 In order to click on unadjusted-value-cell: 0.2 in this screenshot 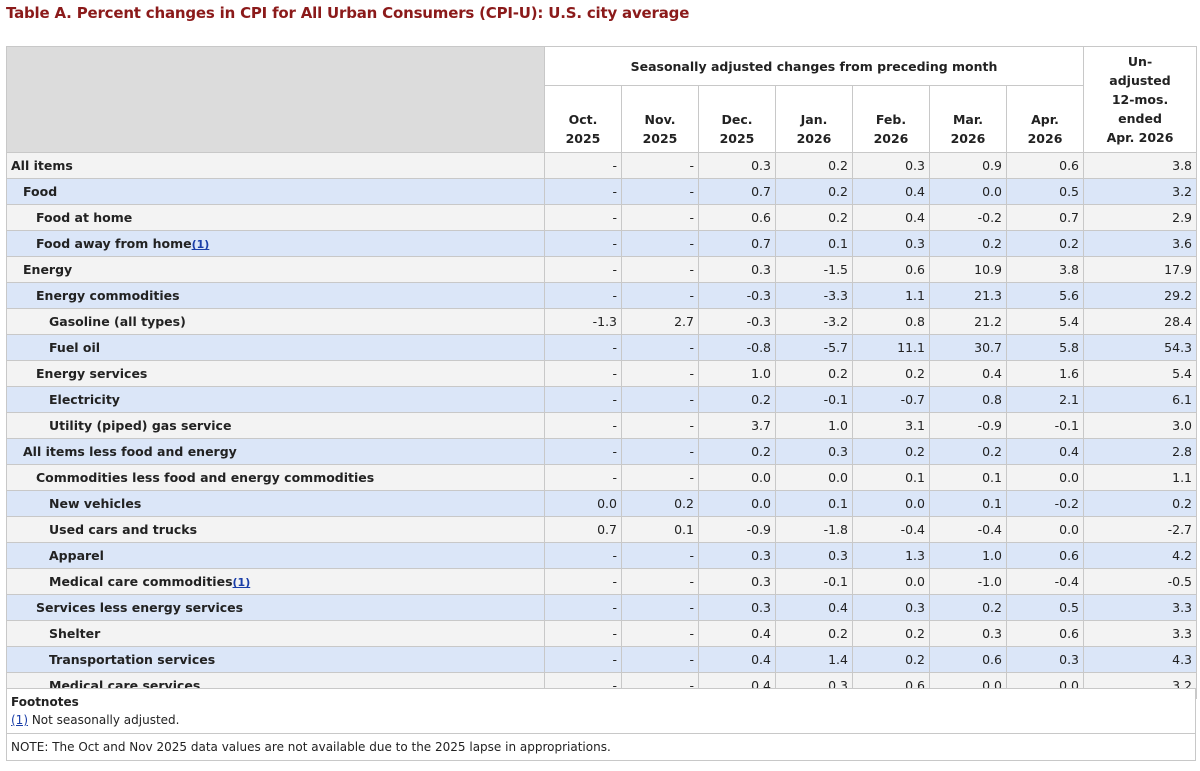, I will do `click(1140, 503)`.